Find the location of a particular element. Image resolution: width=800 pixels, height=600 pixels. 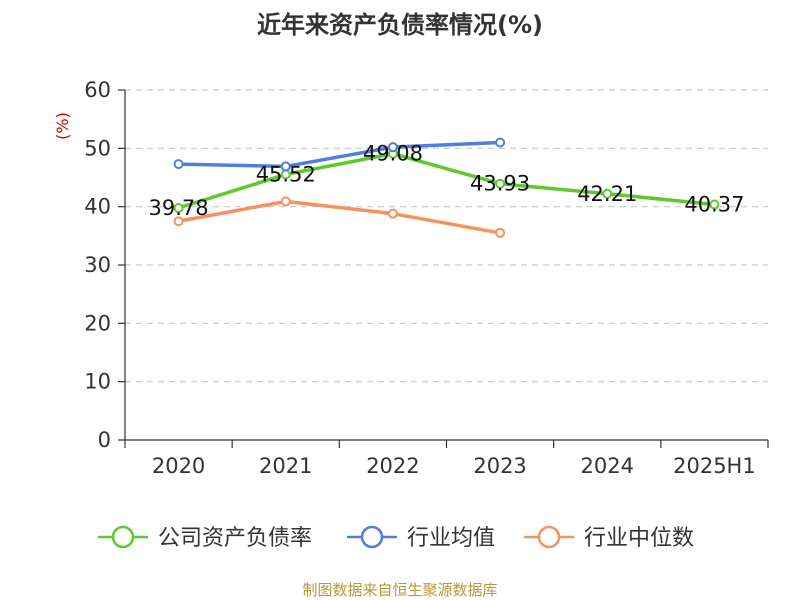

data-label: 43.93 is located at coordinates (500, 184).